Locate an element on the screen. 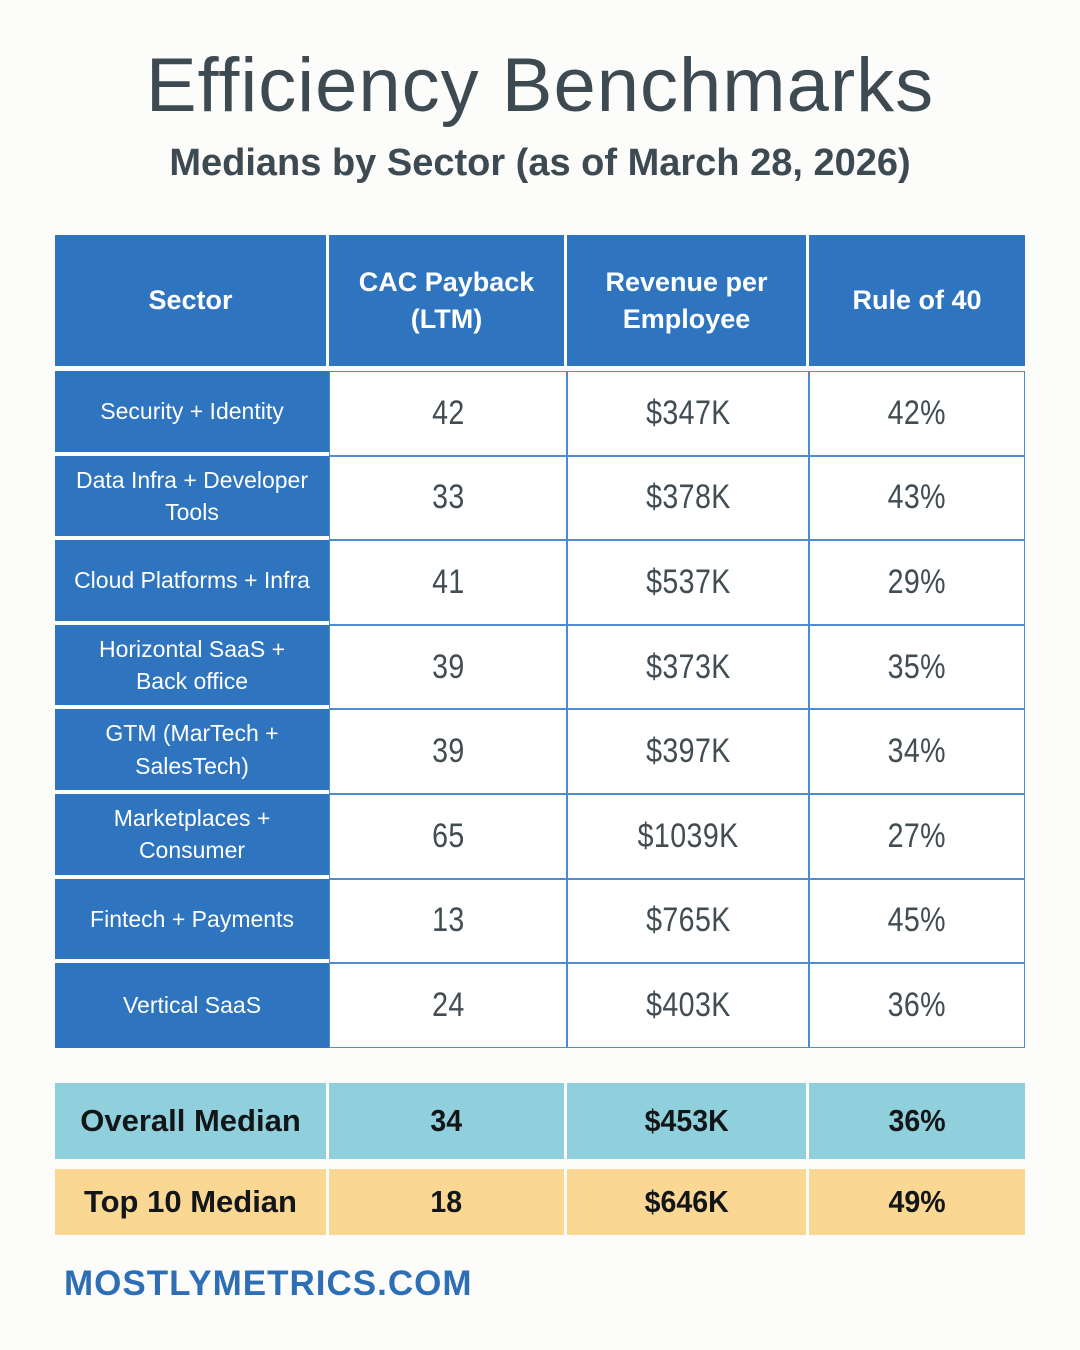 This screenshot has width=1080, height=1350. cac-payback-value: 42 is located at coordinates (448, 412).